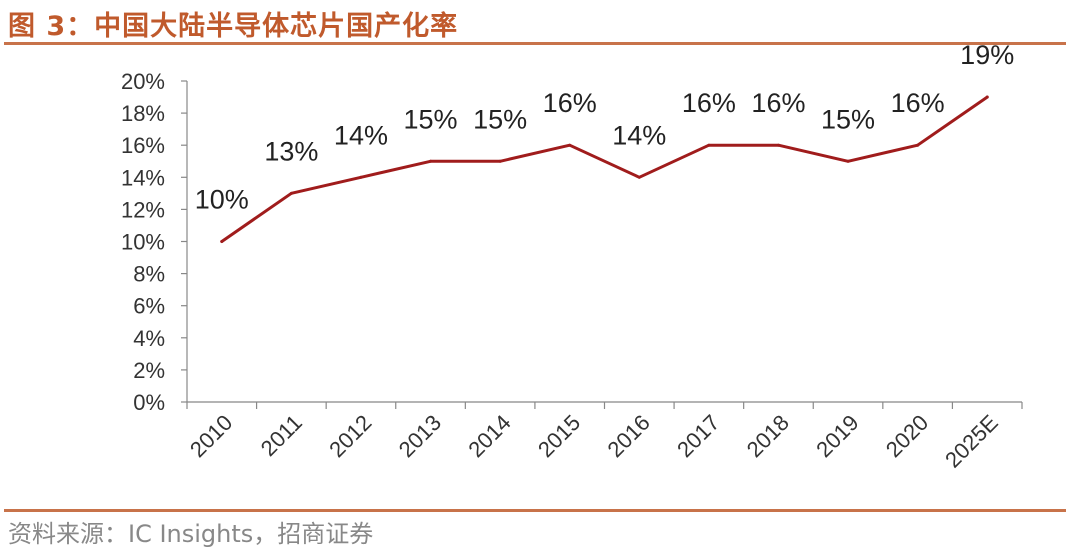 The height and width of the screenshot is (549, 1066). What do you see at coordinates (489, 436) in the screenshot?
I see `x-tick-label: 2014` at bounding box center [489, 436].